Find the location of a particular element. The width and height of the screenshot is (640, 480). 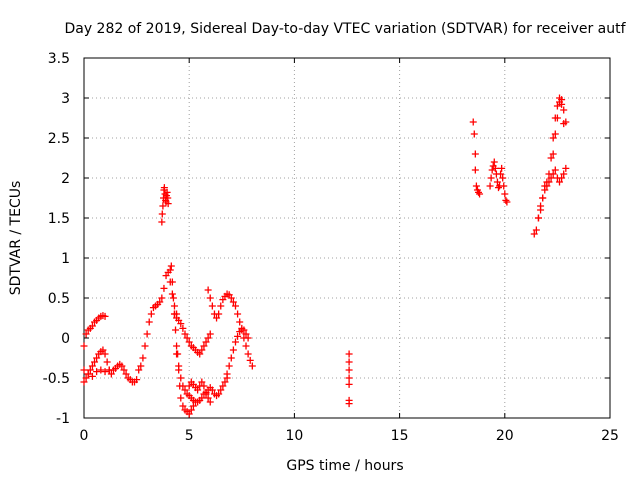

x-tick-label: 15 is located at coordinates (400, 436).